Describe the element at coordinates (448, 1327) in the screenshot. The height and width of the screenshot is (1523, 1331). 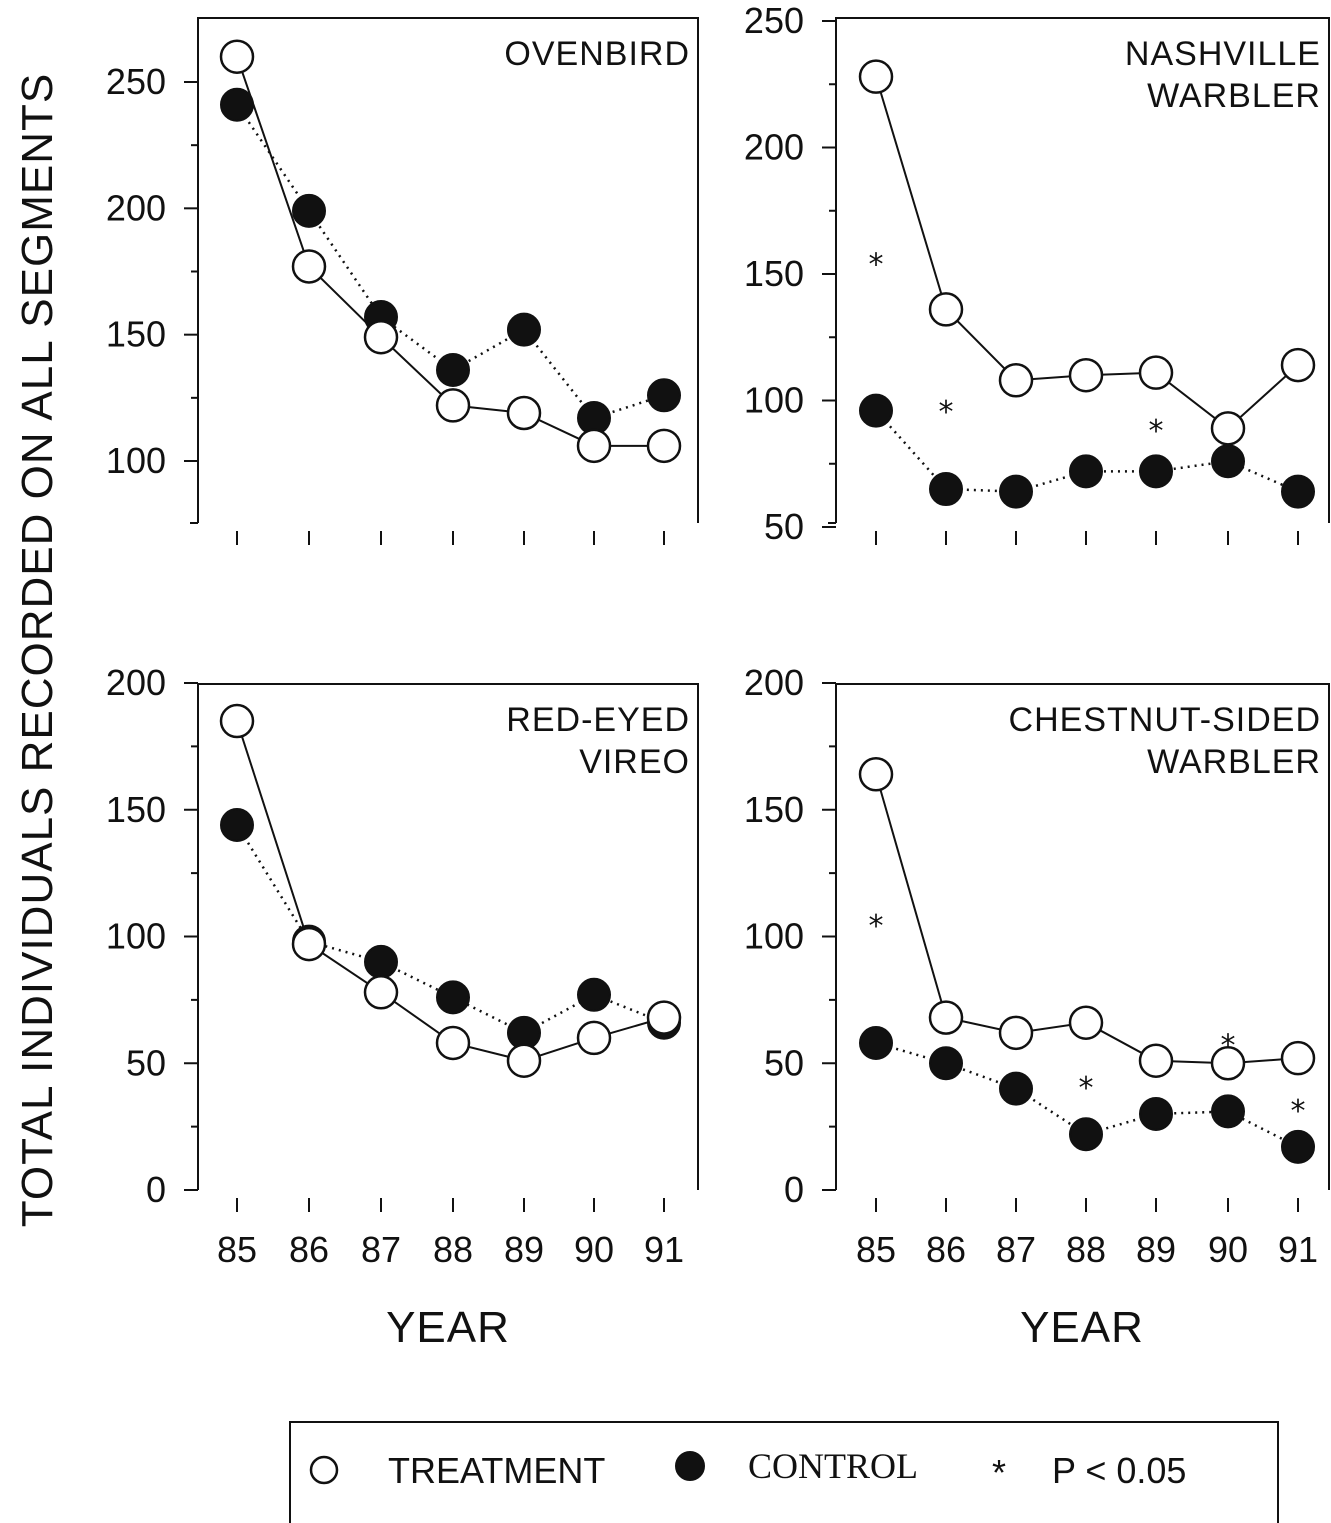
I see `x-axis-title-left: YEAR` at that location.